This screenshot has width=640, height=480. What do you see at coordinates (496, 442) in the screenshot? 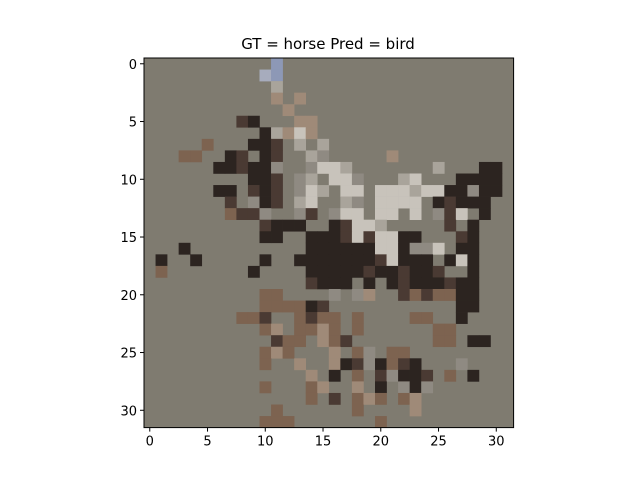
I see `x-tick-label: 30` at bounding box center [496, 442].